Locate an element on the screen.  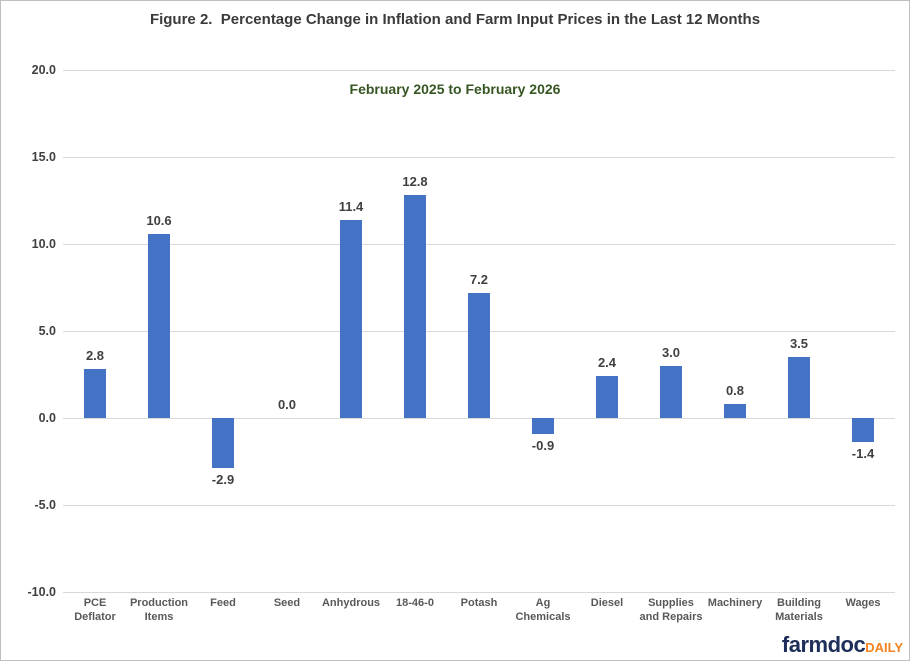
y-axis-tick-label: -10.0 is located at coordinates (42, 592).